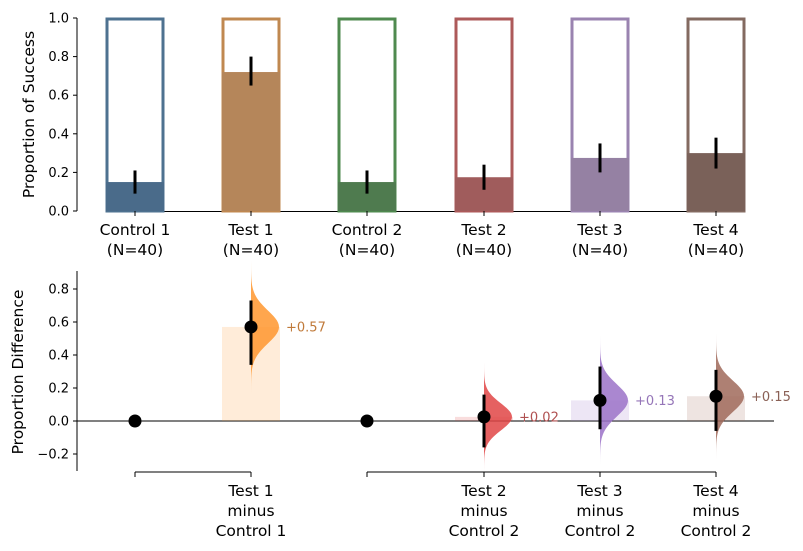  What do you see at coordinates (18, 372) in the screenshot?
I see `y-axis-label: Proportion Difference` at bounding box center [18, 372].